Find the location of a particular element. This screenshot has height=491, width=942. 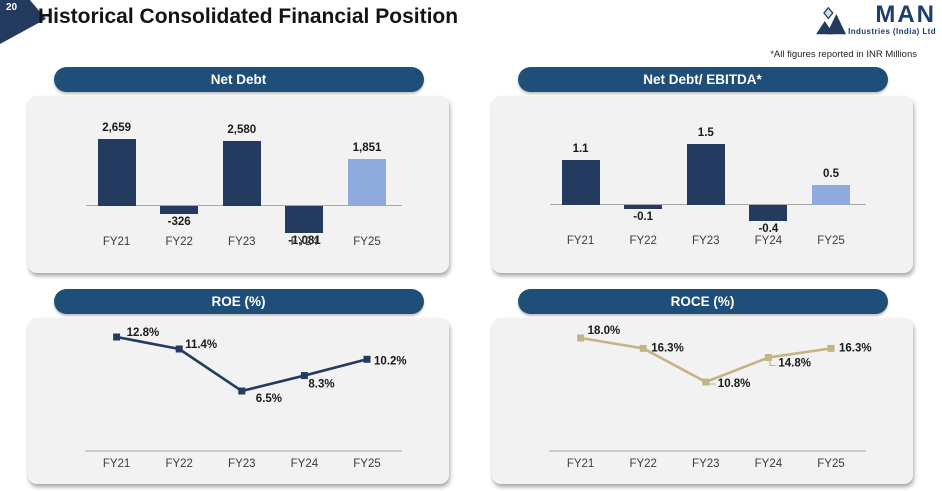

net-debt-title: Net Debt is located at coordinates (238, 79).